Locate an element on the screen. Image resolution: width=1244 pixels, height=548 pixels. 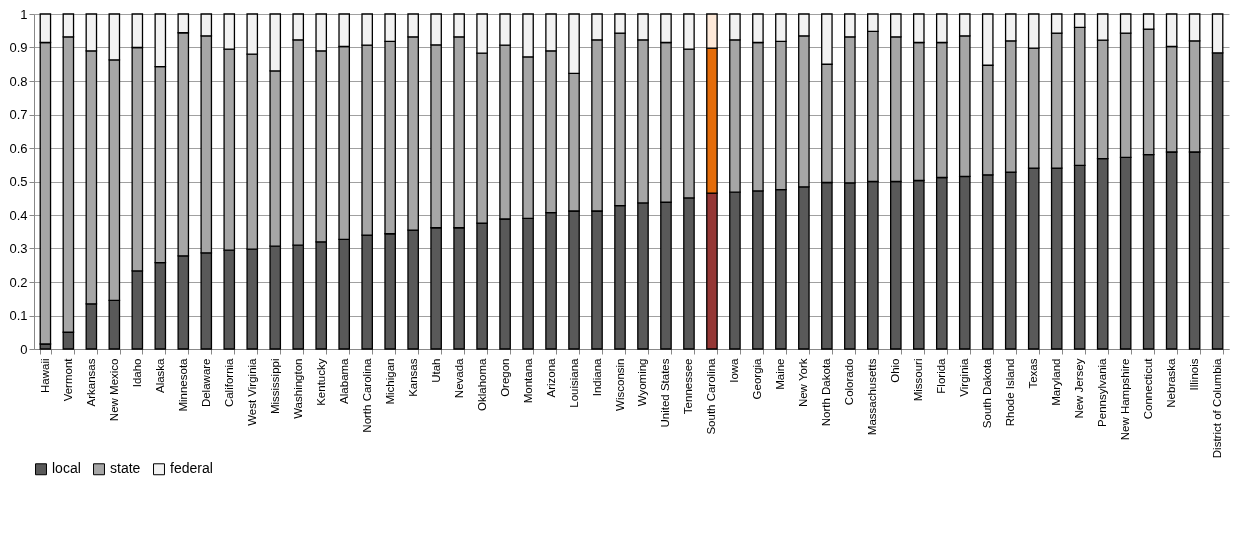
y-tick-label: 0.7 is located at coordinates (18, 114).